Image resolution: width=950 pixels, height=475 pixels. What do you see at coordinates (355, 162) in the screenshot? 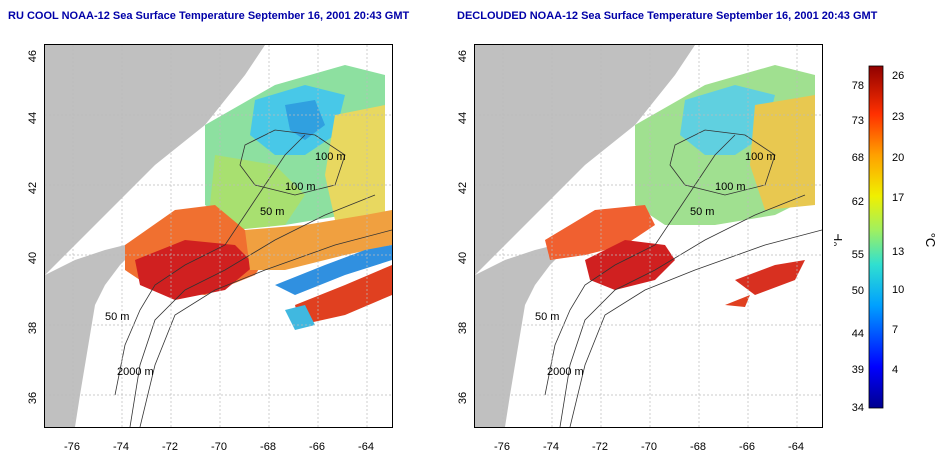
I see `sst-yellow-region` at bounding box center [355, 162].